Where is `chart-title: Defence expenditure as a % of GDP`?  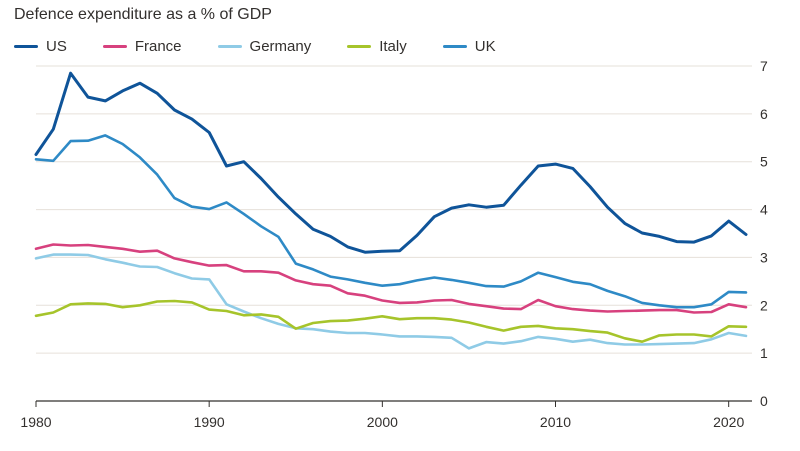 chart-title: Defence expenditure as a % of GDP is located at coordinates (143, 14).